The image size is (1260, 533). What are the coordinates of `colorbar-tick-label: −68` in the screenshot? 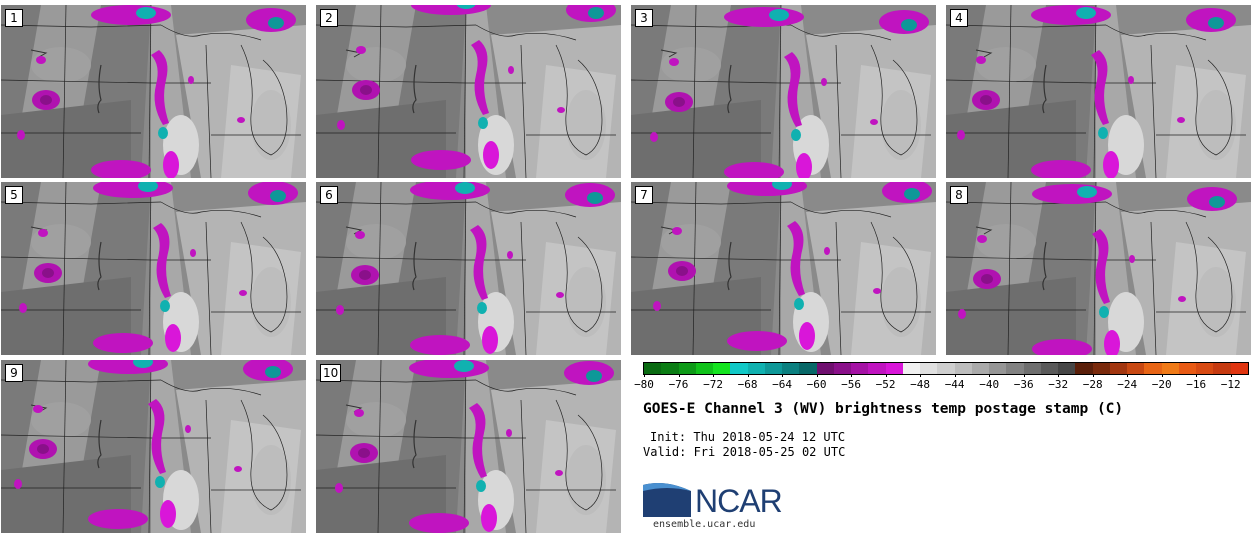 It's located at (747, 384).